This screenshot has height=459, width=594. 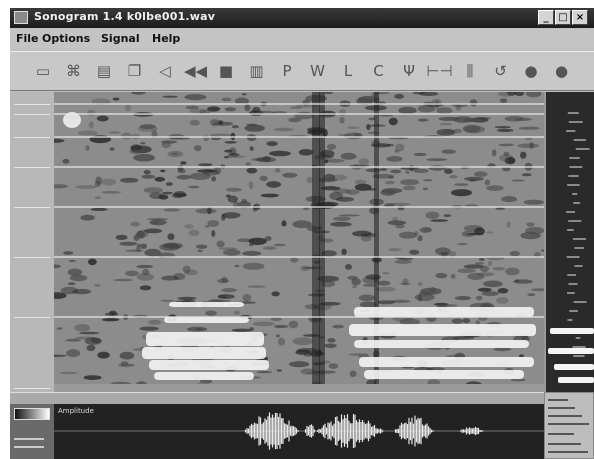 What do you see at coordinates (205, 339) in the screenshot?
I see `formant-band` at bounding box center [205, 339].